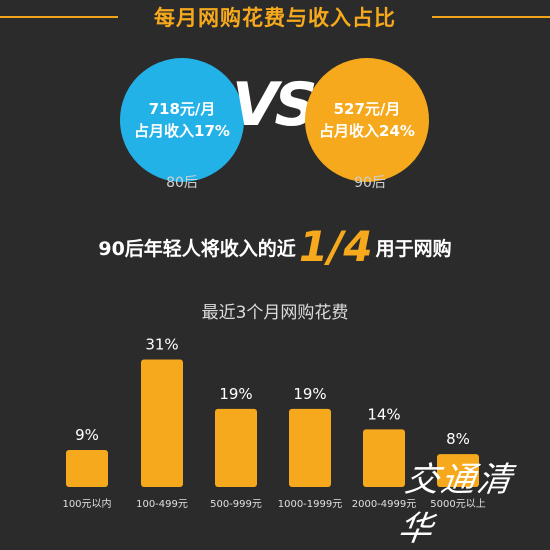 The width and height of the screenshot is (550, 550). What do you see at coordinates (458, 439) in the screenshot?
I see `bar-value-label-5: 8%` at bounding box center [458, 439].